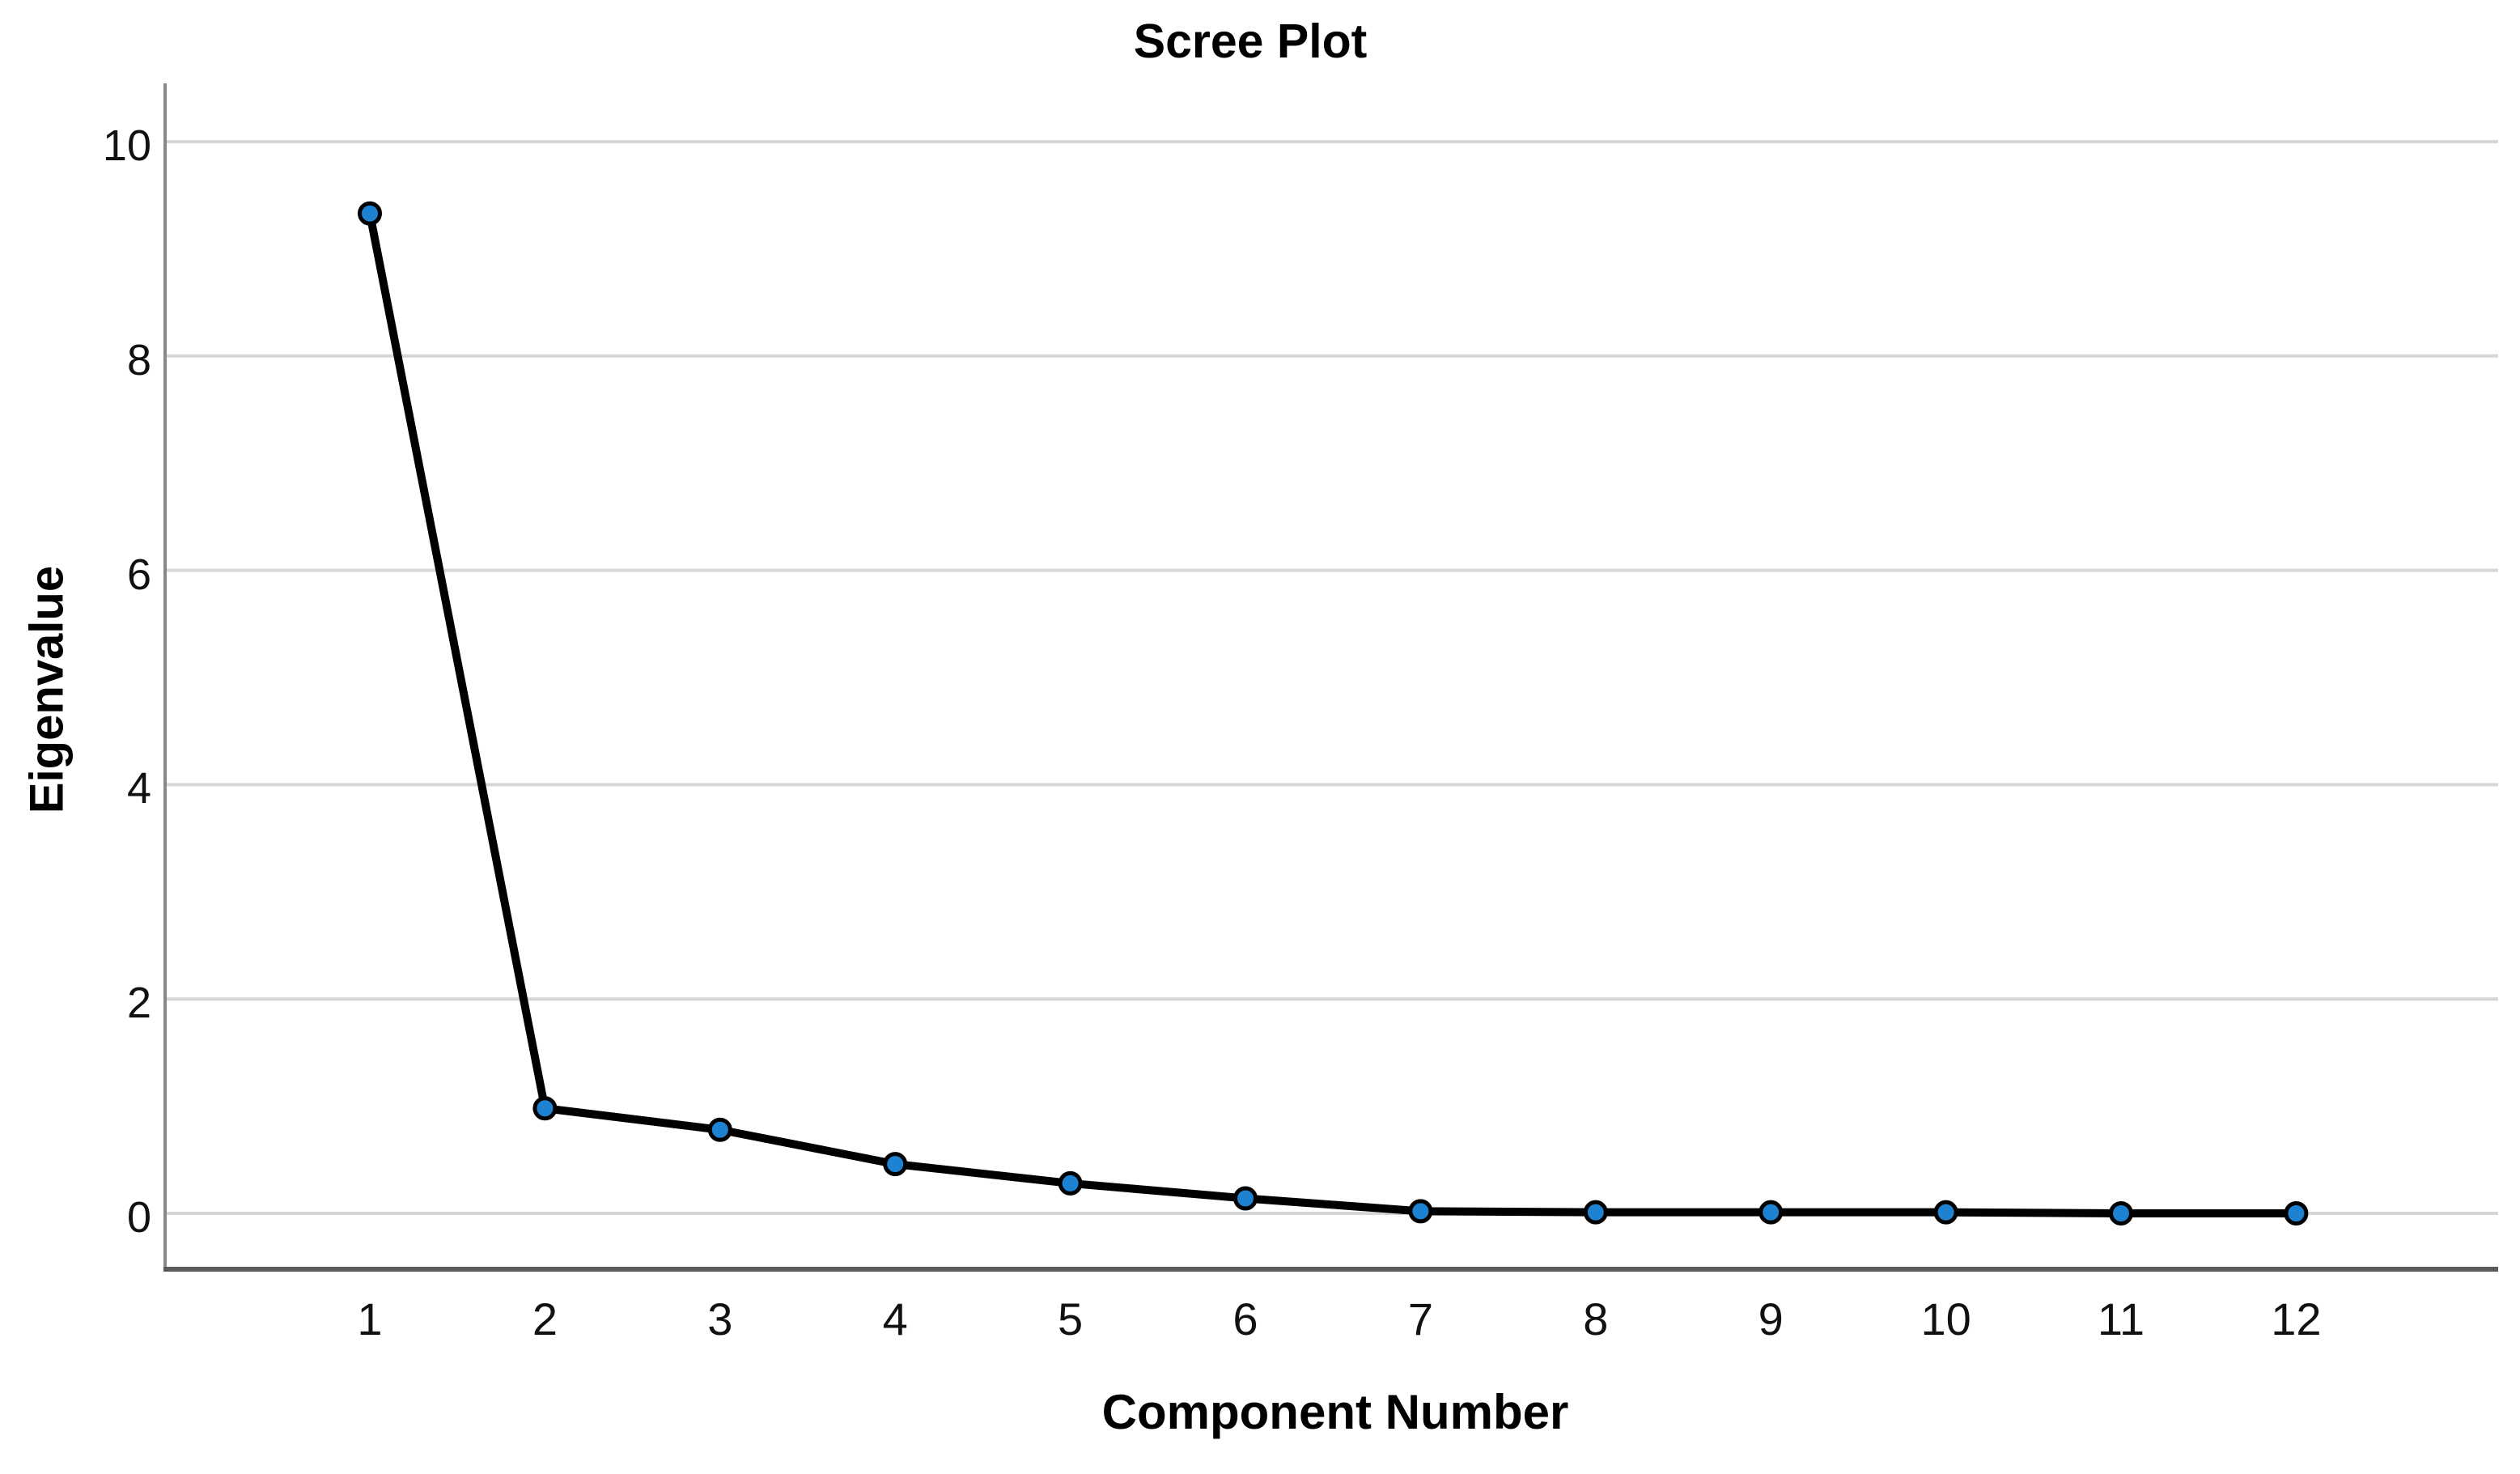  I want to click on x-tick-label-10: 10, so click(1946, 1318).